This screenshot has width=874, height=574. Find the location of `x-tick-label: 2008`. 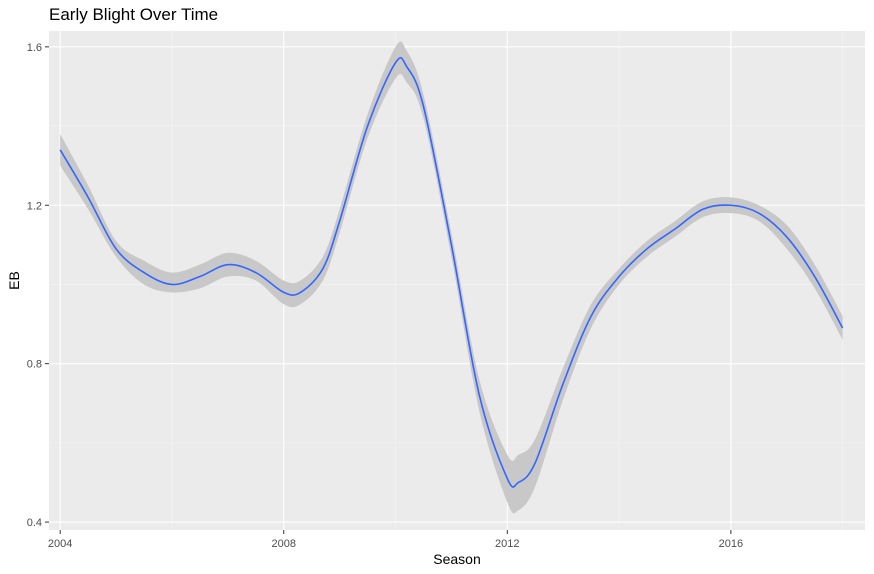

x-tick-label: 2008 is located at coordinates (283, 544).